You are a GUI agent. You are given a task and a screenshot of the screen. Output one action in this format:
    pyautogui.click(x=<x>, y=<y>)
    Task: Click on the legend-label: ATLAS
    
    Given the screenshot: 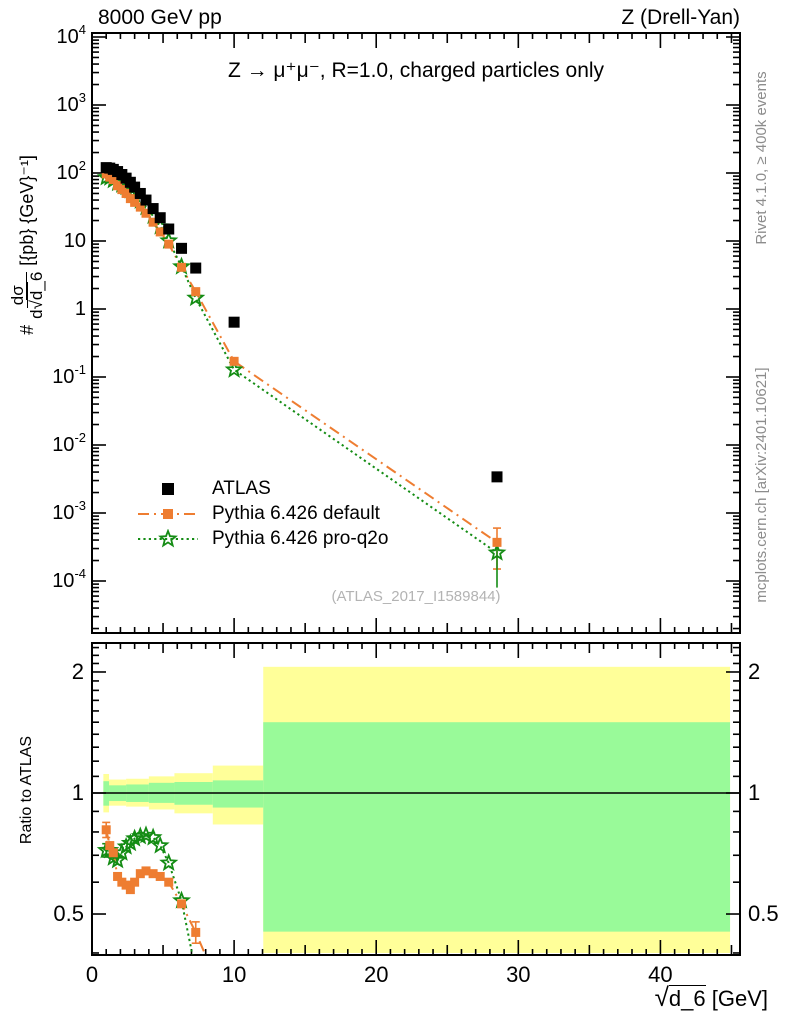 What is the action you would take?
    pyautogui.click(x=241, y=488)
    